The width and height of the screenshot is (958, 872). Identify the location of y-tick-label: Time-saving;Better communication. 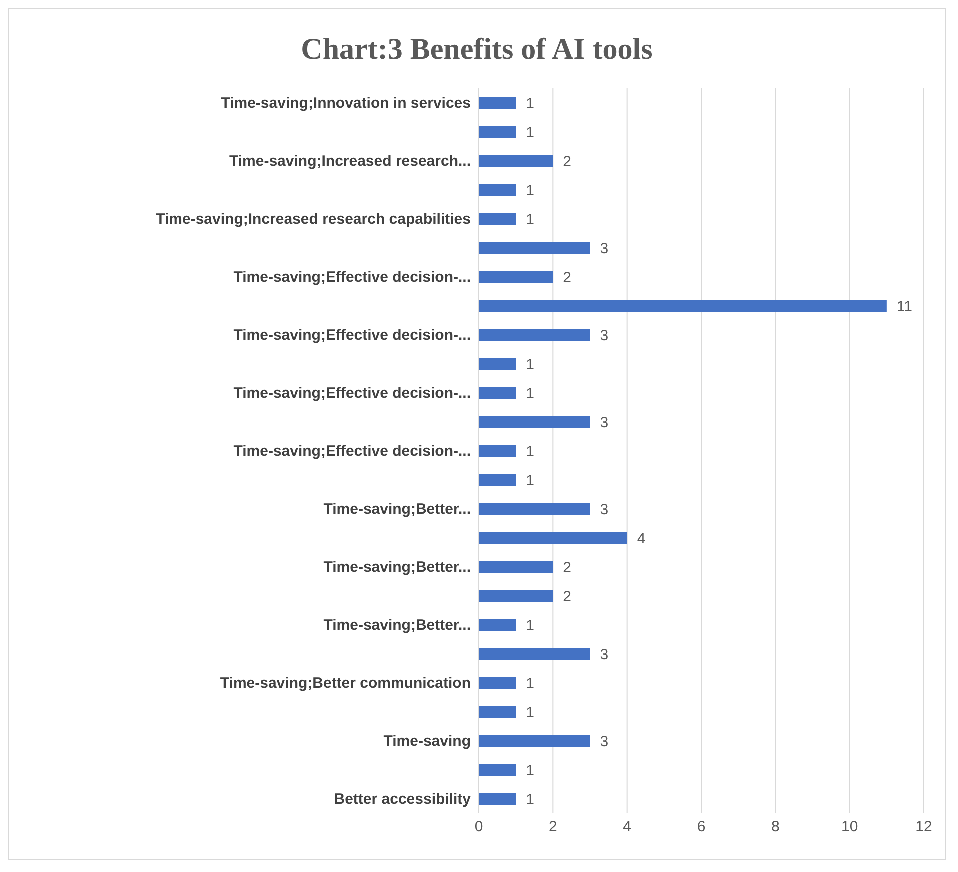
(345, 683).